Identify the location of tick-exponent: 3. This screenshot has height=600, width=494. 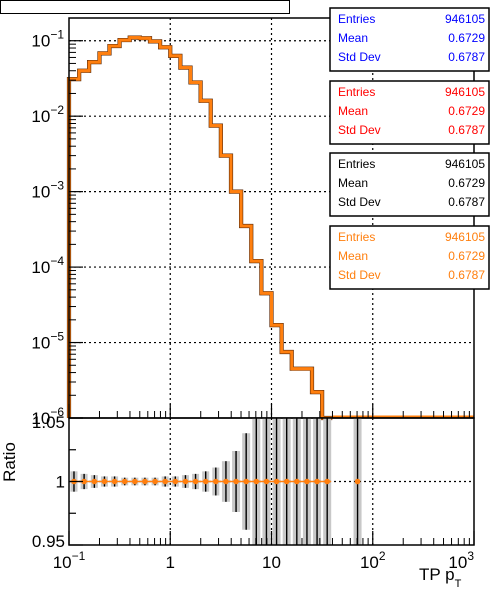
(470, 556).